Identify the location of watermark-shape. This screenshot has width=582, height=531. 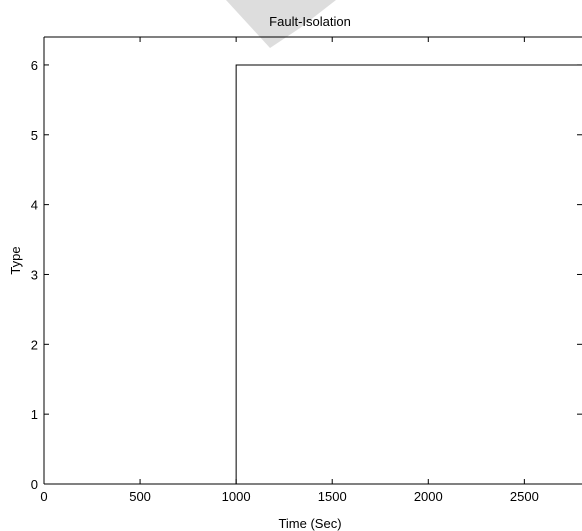
(281, 24).